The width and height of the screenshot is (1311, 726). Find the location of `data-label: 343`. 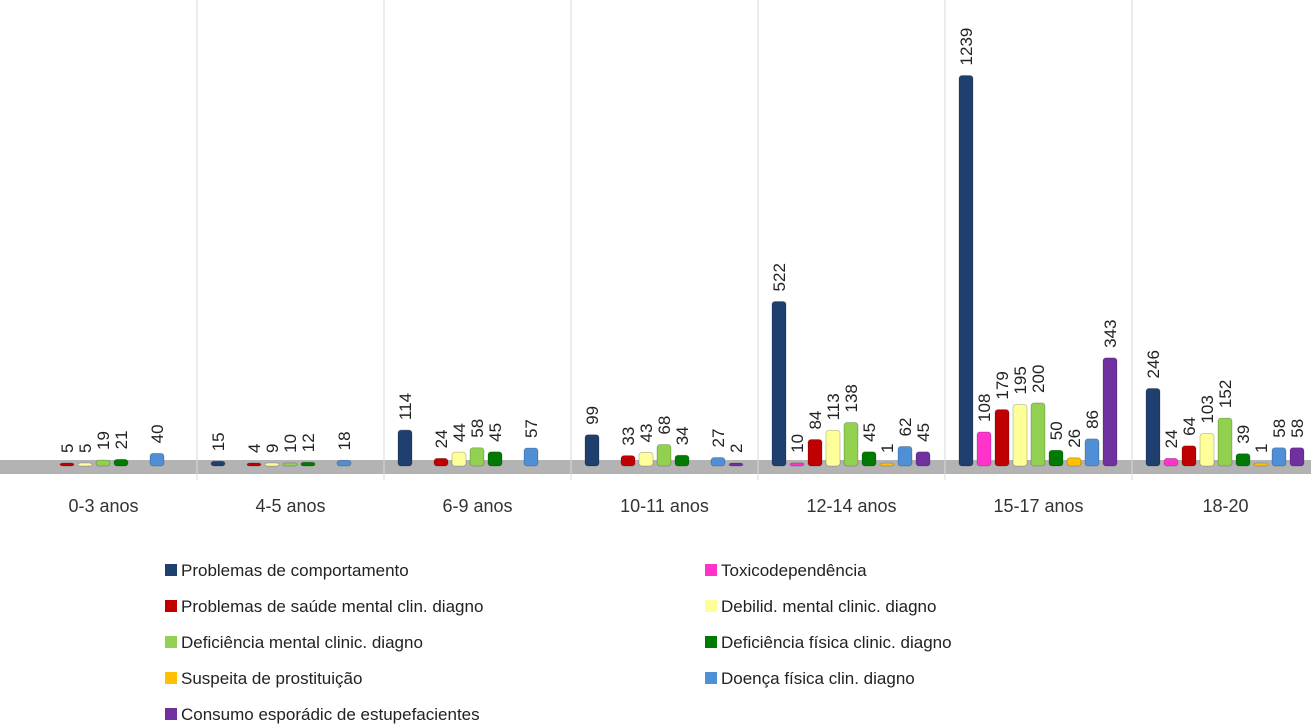

data-label: 343 is located at coordinates (1110, 334).